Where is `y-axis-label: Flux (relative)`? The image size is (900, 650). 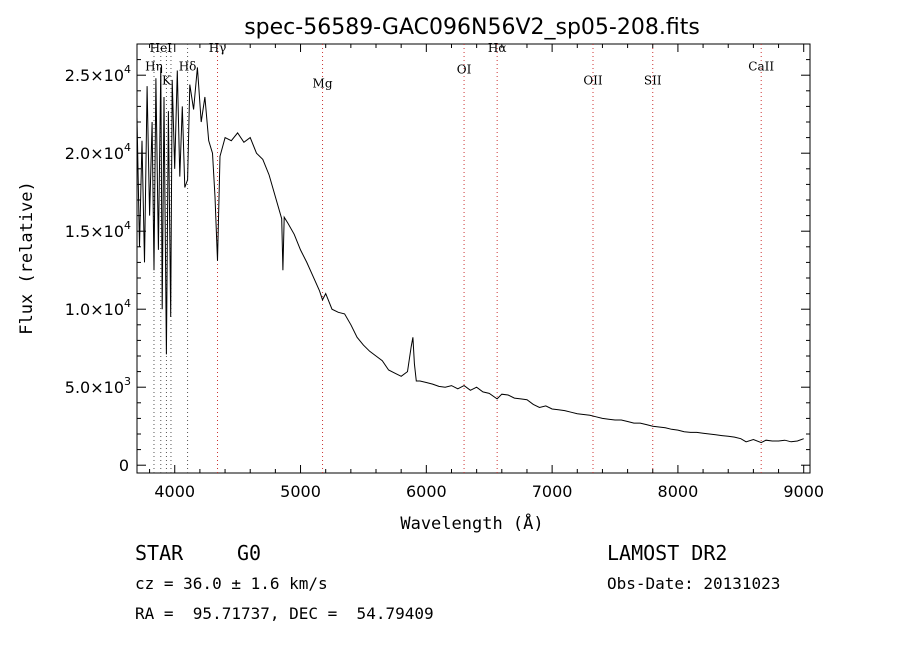
y-axis-label: Flux (relative) is located at coordinates (27, 258).